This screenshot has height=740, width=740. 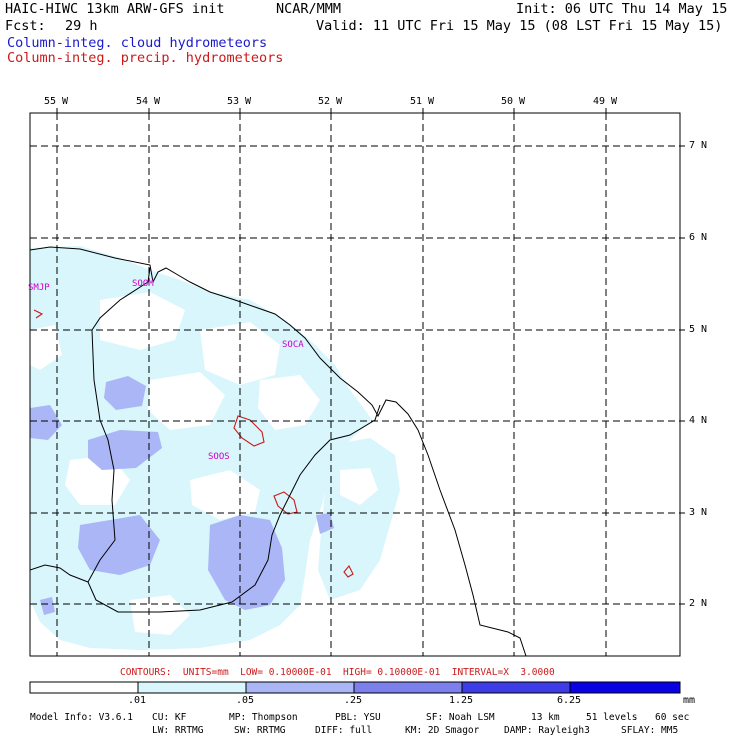 I want to click on sw-scheme: SW: RRTMG, so click(x=260, y=730).